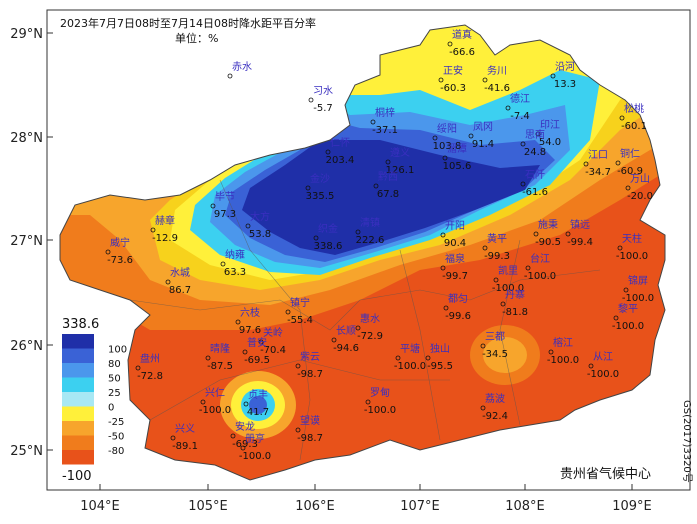 The image size is (697, 524). What do you see at coordinates (455, 258) in the screenshot?
I see `station-name: 福泉` at bounding box center [455, 258].